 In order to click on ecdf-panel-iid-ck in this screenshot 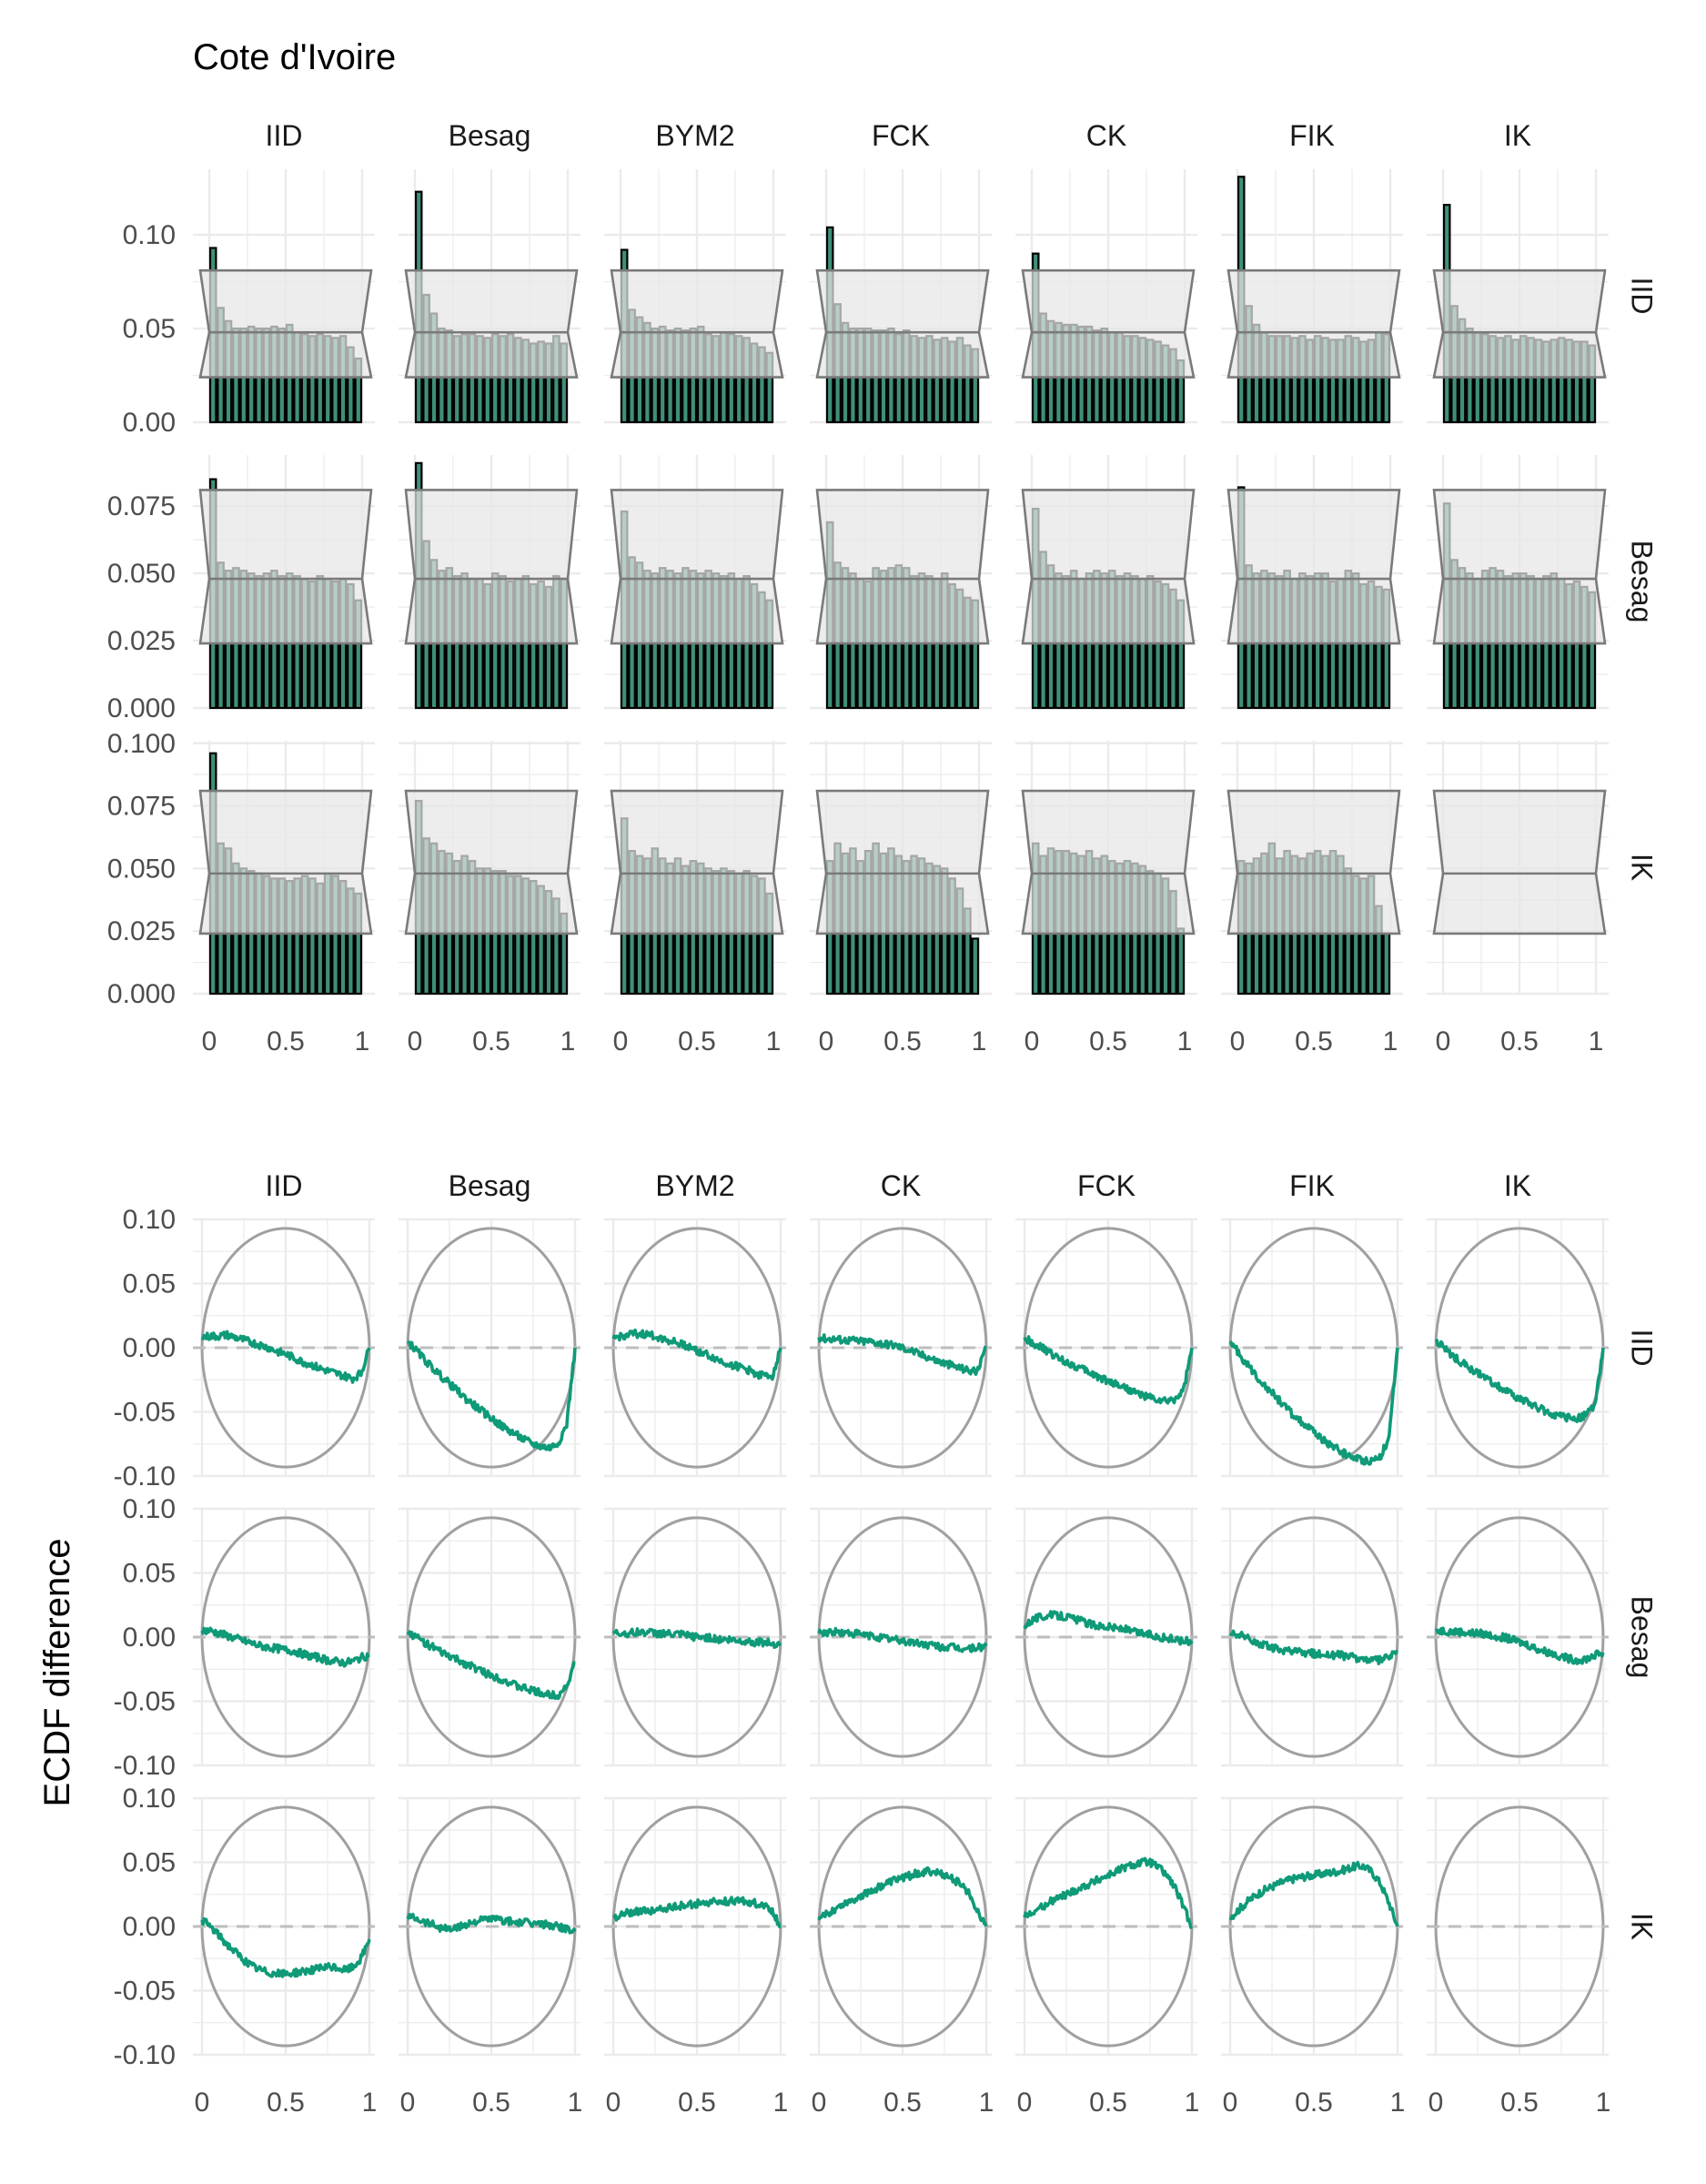, I will do `click(901, 1348)`.